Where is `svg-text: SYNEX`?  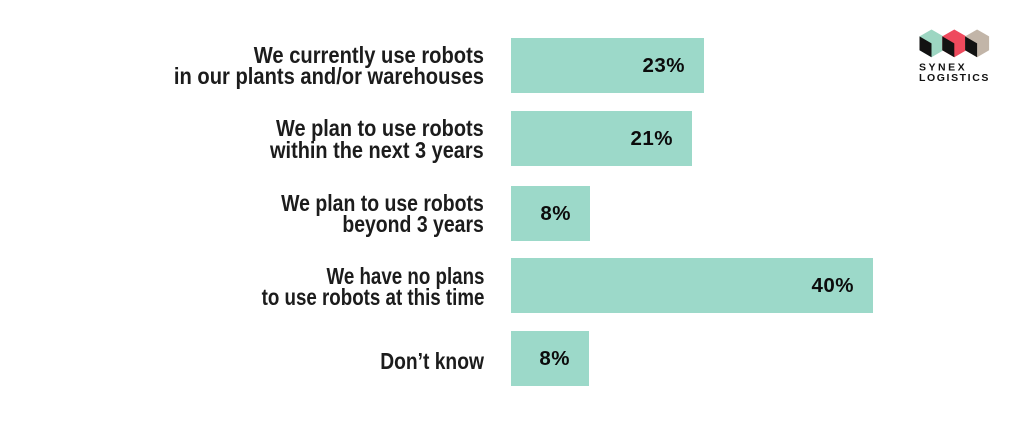 svg-text: SYNEX is located at coordinates (943, 68).